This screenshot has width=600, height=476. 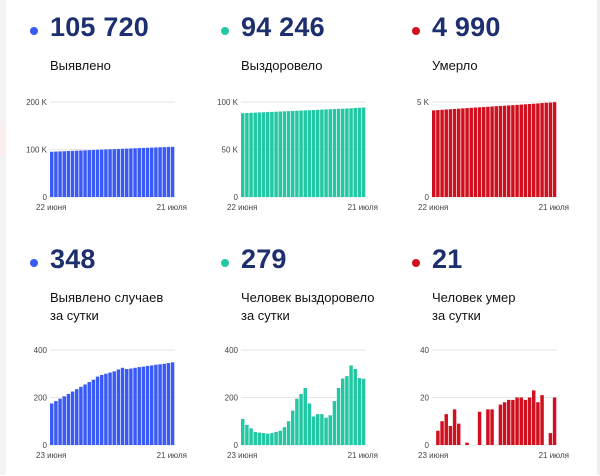 I want to click on metric-label: Умерло, so click(x=455, y=65).